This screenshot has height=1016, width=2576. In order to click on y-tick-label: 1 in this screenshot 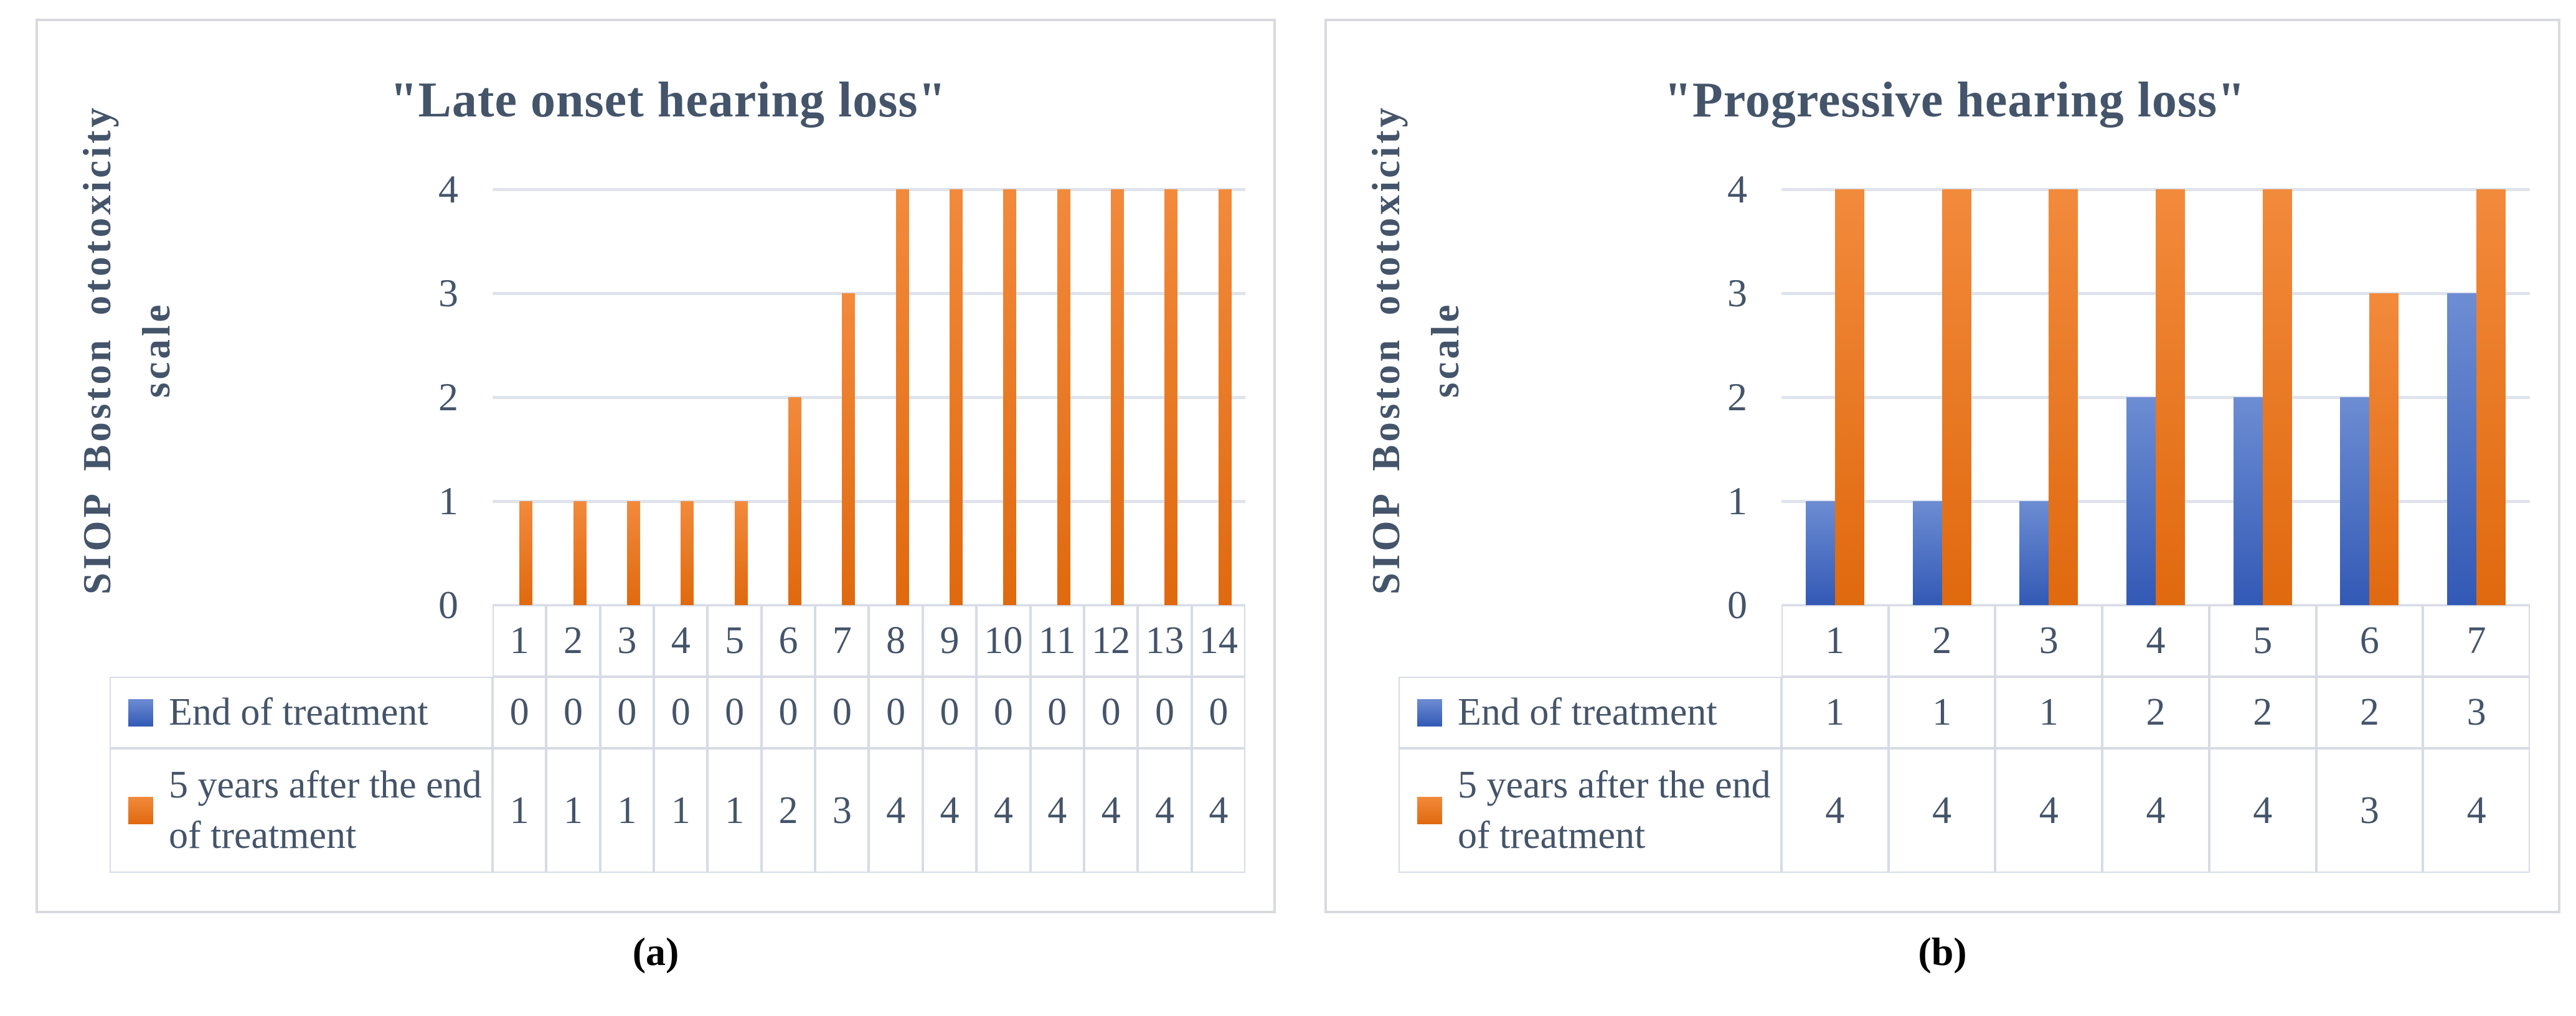, I will do `click(1737, 501)`.